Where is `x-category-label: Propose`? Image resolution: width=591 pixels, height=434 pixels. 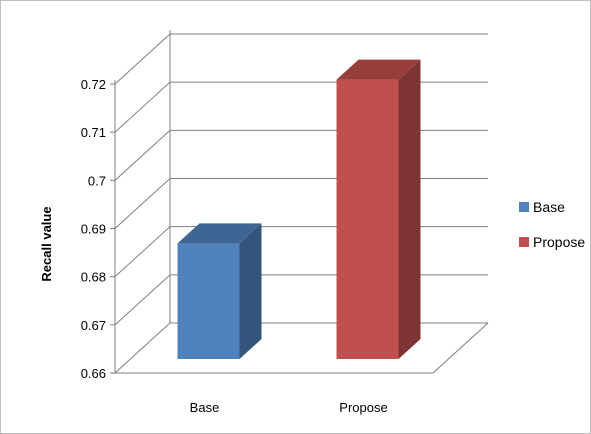 x-category-label: Propose is located at coordinates (363, 407).